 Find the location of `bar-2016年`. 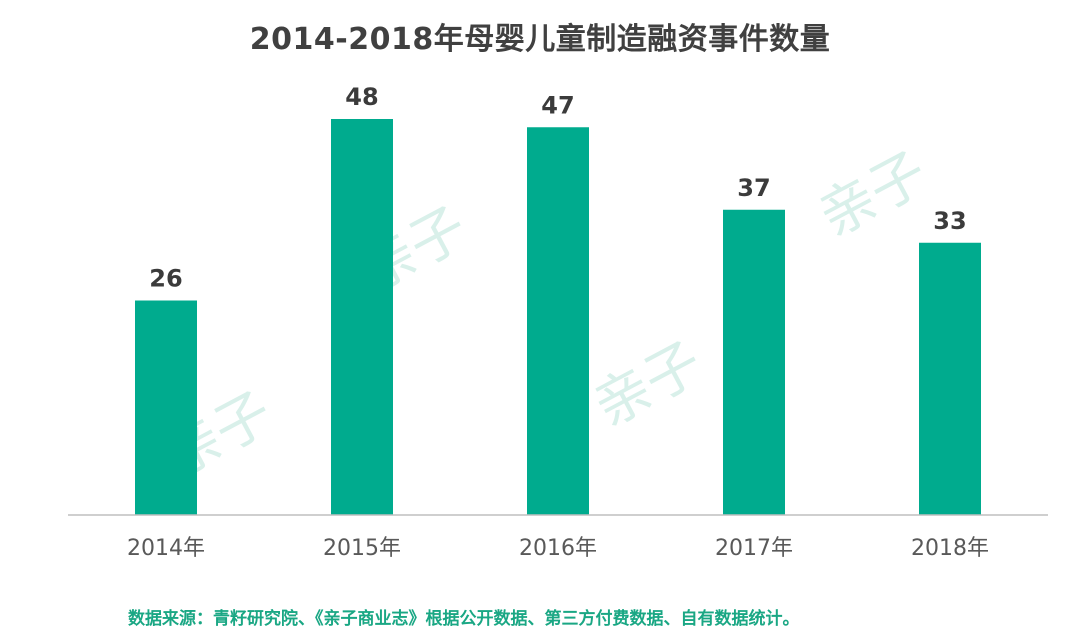

bar-2016年 is located at coordinates (558, 321).